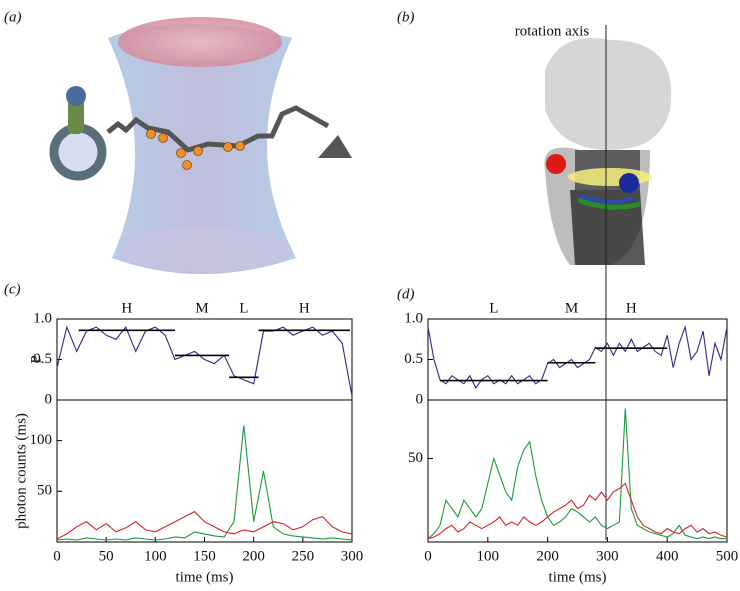 The image size is (740, 591). What do you see at coordinates (41, 440) in the screenshot?
I see `y-tick-label: 100` at bounding box center [41, 440].